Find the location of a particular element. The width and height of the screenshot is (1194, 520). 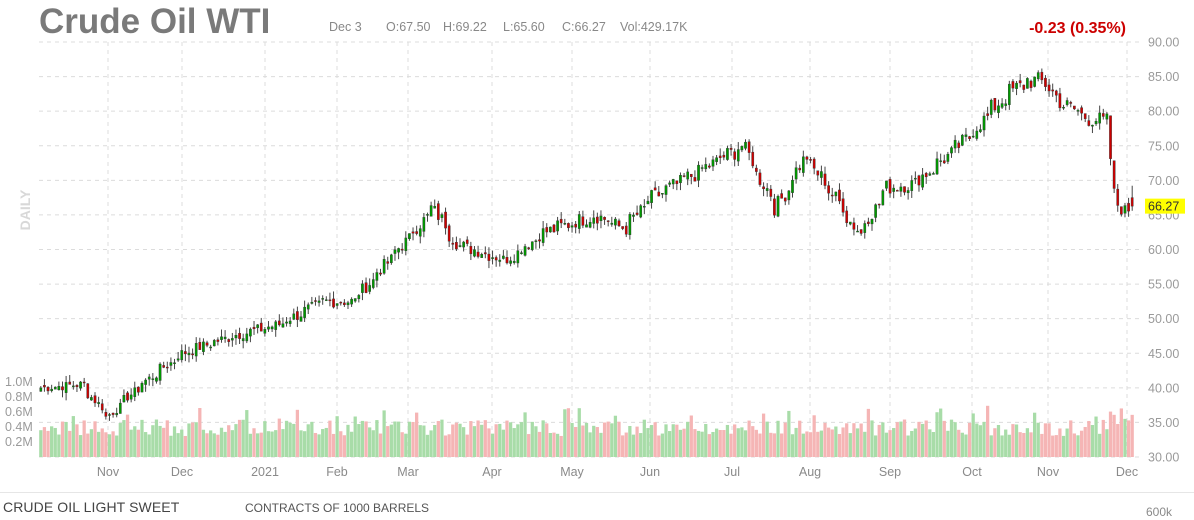

chart-title: Crude Oil WTI is located at coordinates (154, 21).